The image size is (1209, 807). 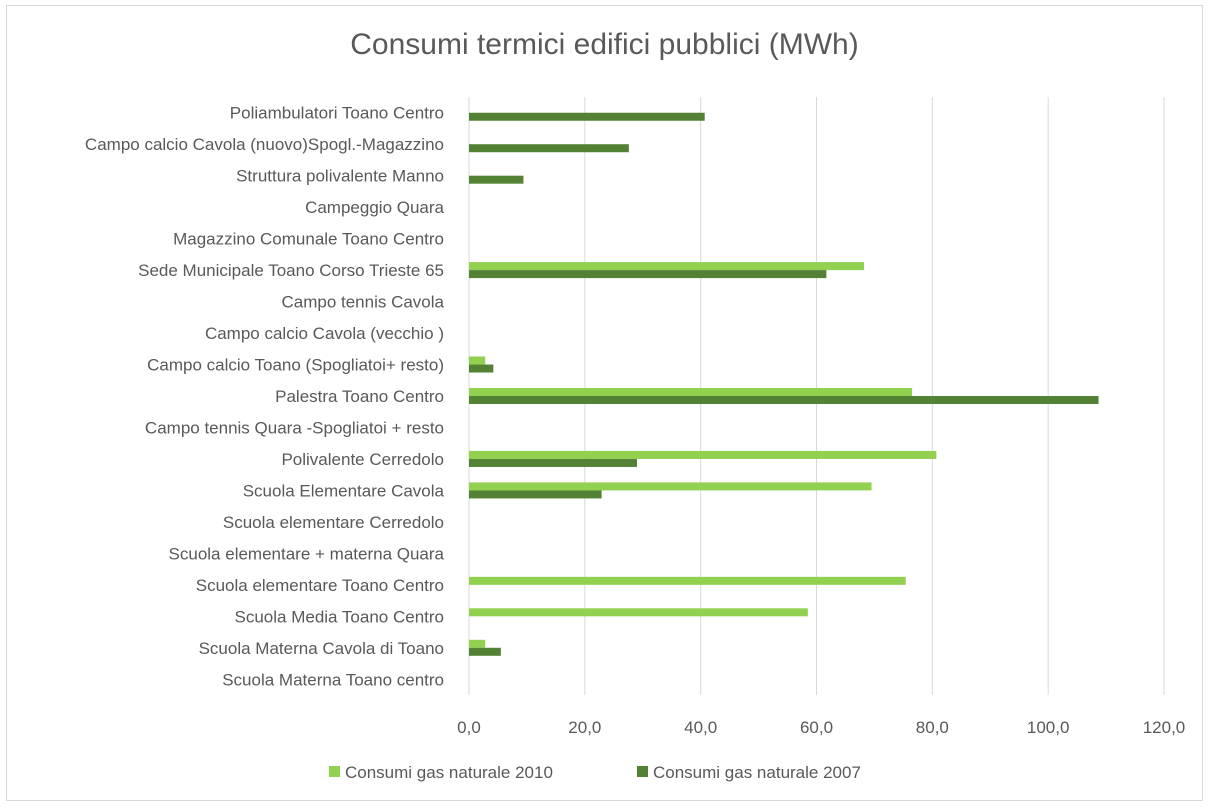 What do you see at coordinates (340, 616) in the screenshot?
I see `category-label: Scuola Media Toano Centro` at bounding box center [340, 616].